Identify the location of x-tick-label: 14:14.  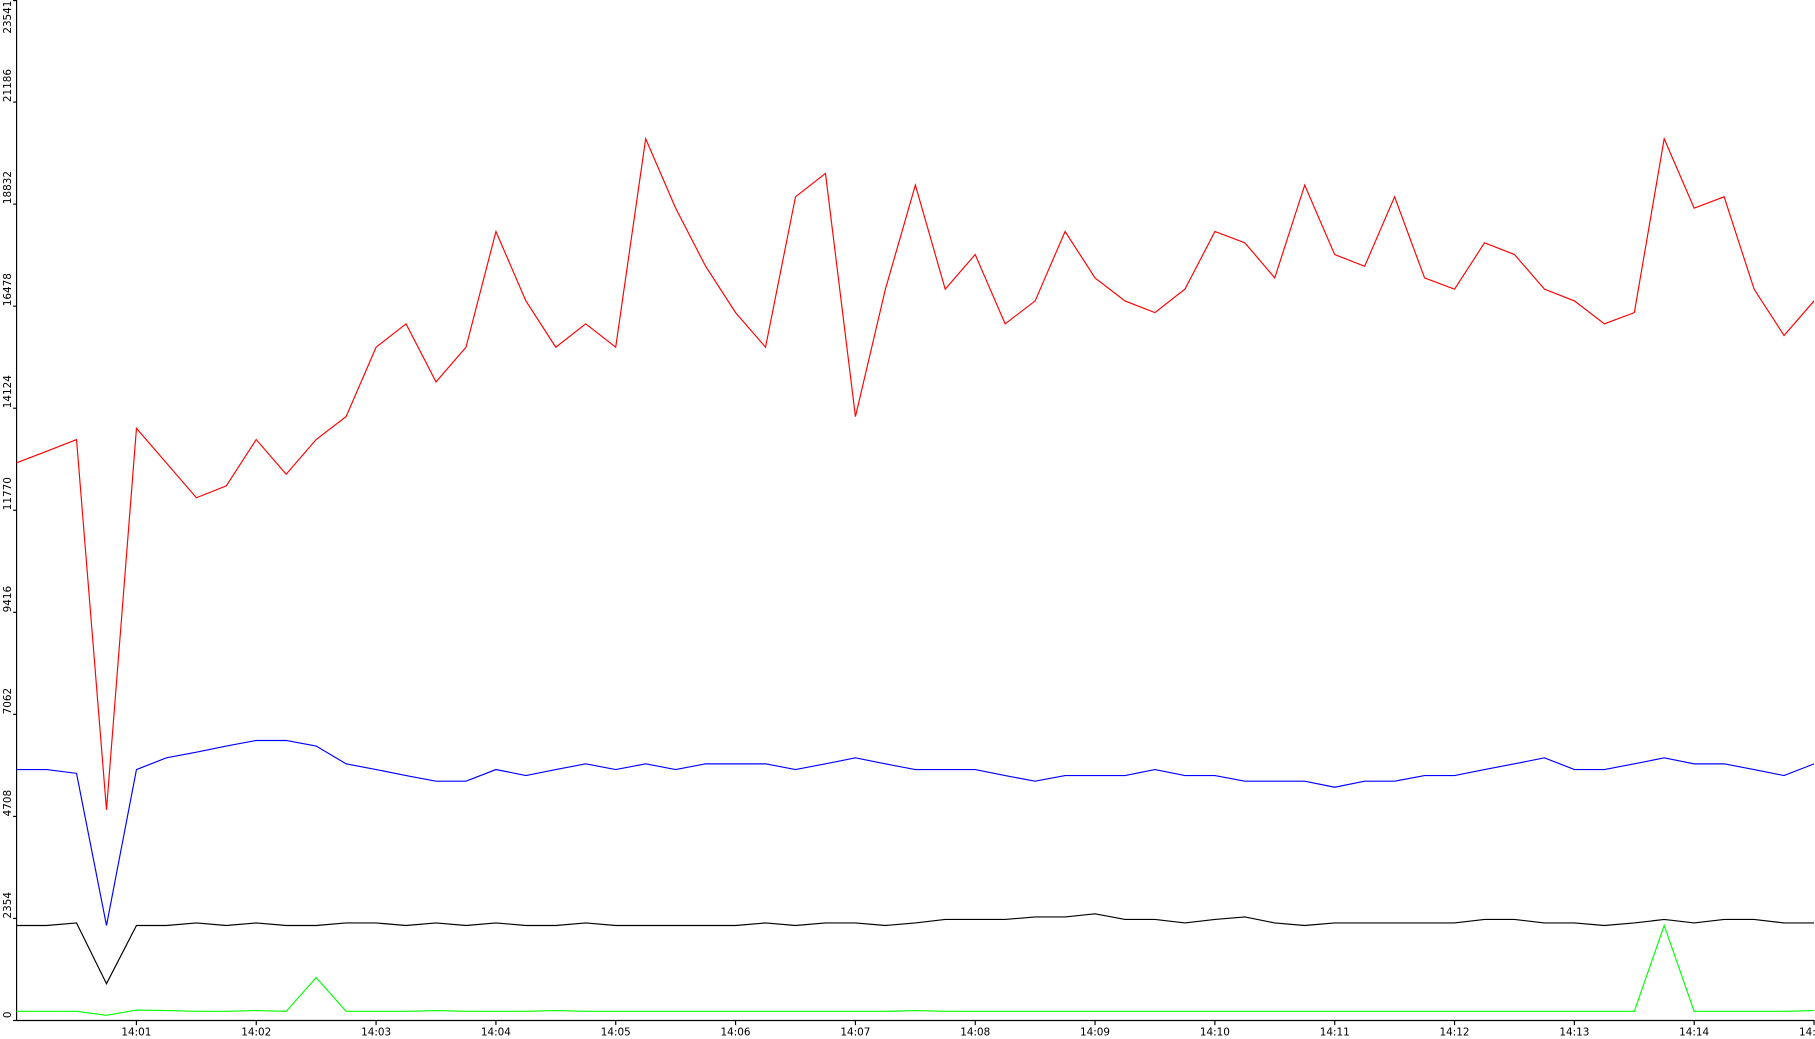
(1694, 1033).